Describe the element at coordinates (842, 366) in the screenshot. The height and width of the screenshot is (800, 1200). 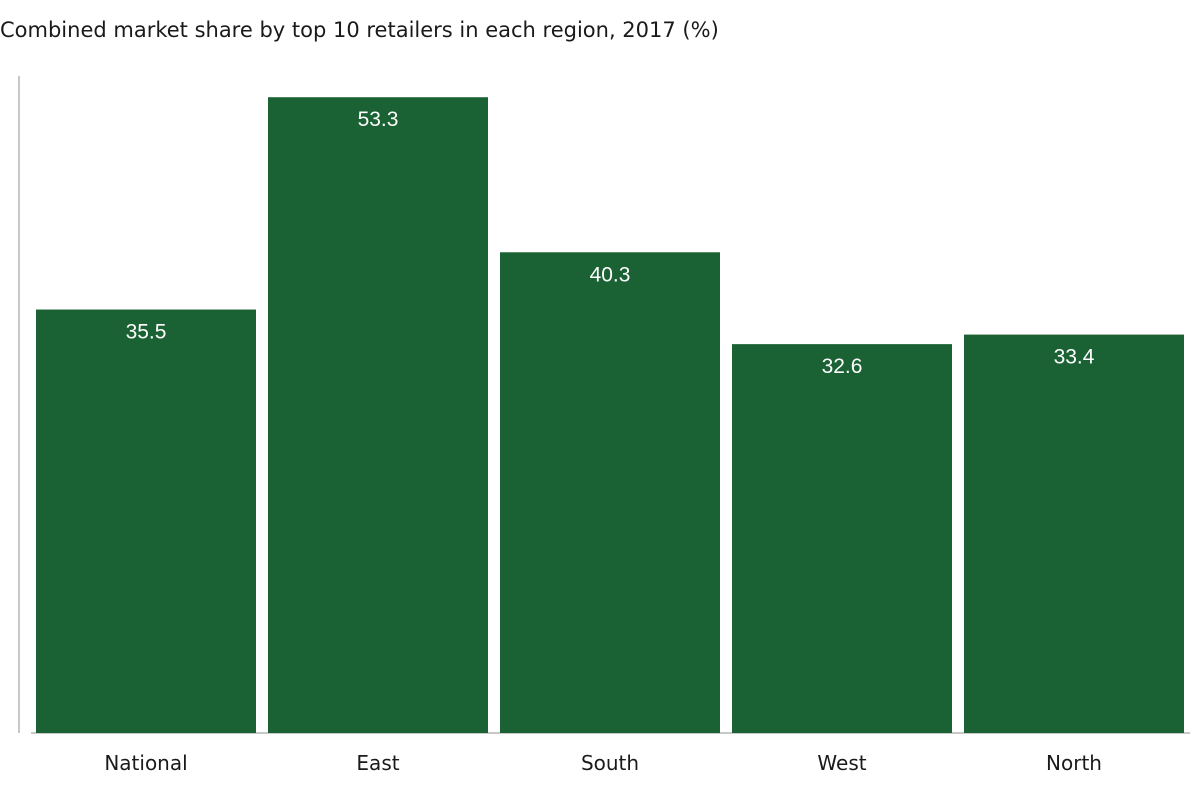
I see `value-label-west: 32.6` at that location.